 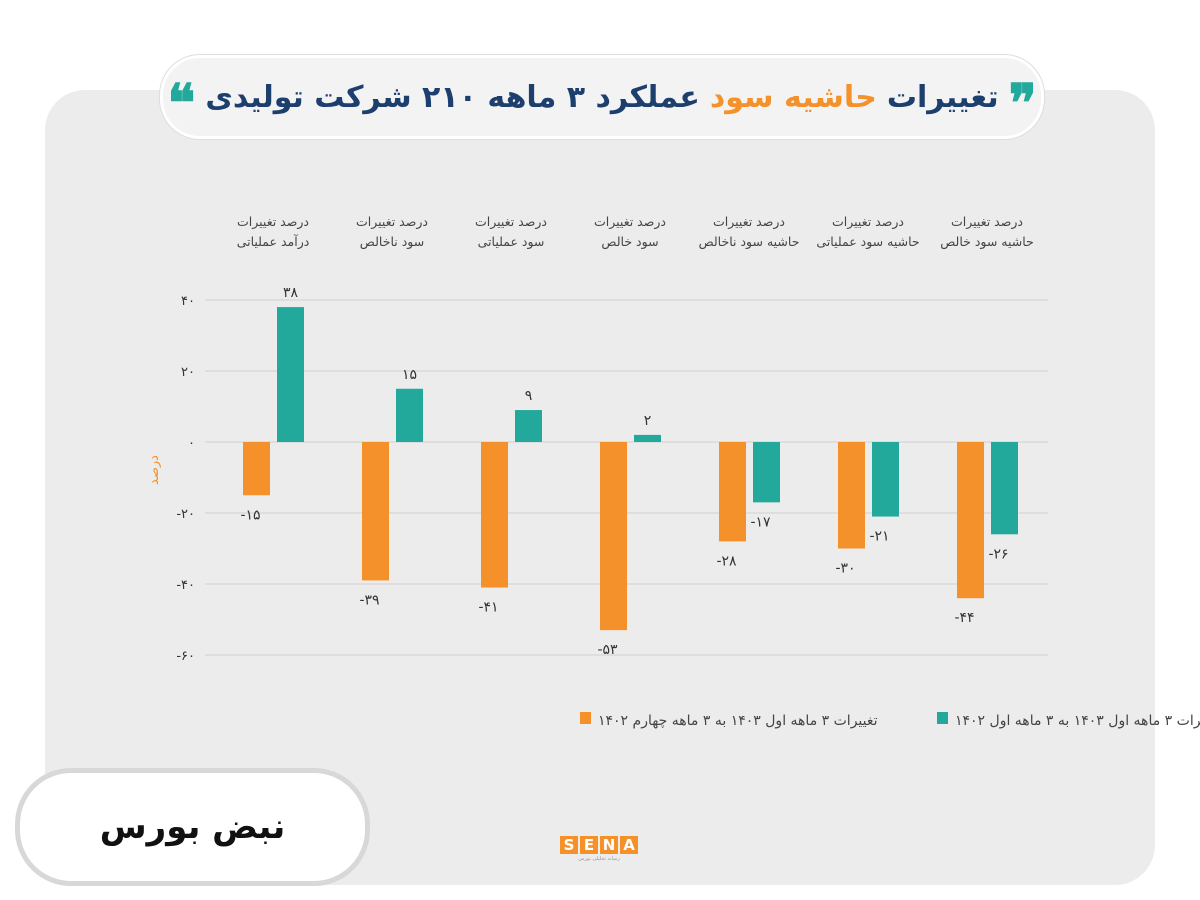 I want to click on data-label: -۲۶, so click(x=998, y=554).